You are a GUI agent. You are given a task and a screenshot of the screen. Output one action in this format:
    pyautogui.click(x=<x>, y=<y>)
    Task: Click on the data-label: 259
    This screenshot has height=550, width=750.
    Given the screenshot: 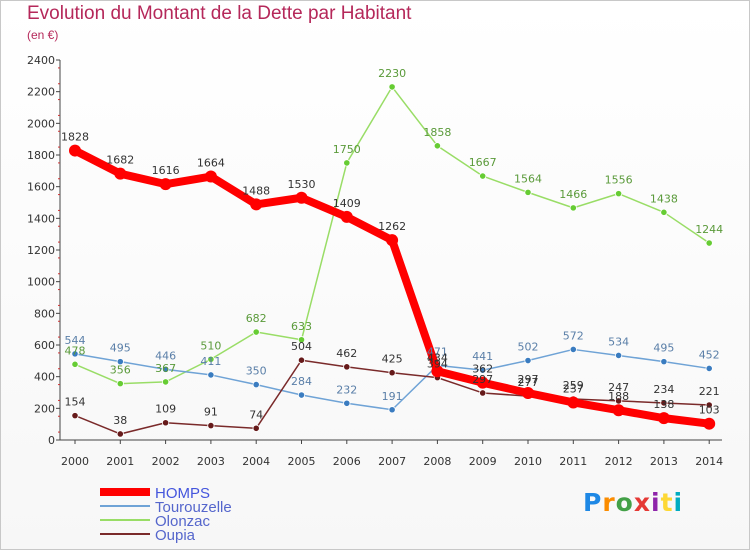 What is the action you would take?
    pyautogui.click(x=573, y=385)
    